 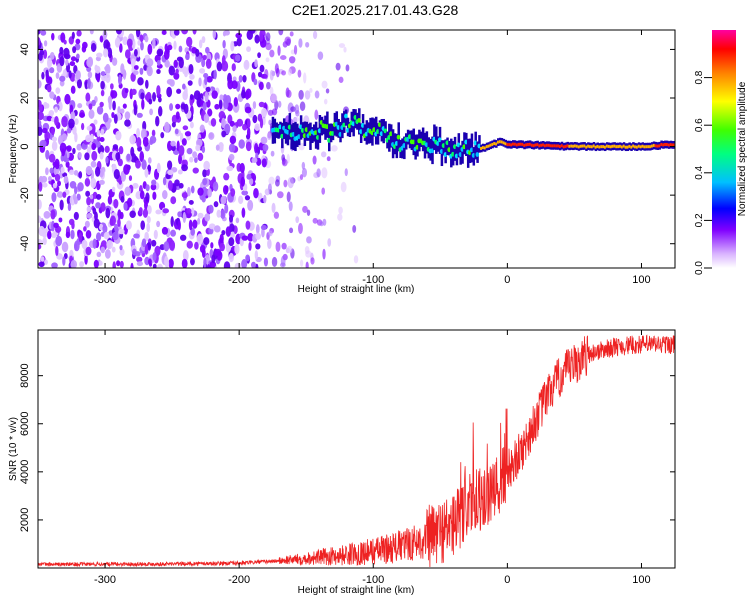 What do you see at coordinates (703, 172) in the screenshot?
I see `colorbar-ticks: 0.0 0.2 0.4 0.6 0.8` at bounding box center [703, 172].